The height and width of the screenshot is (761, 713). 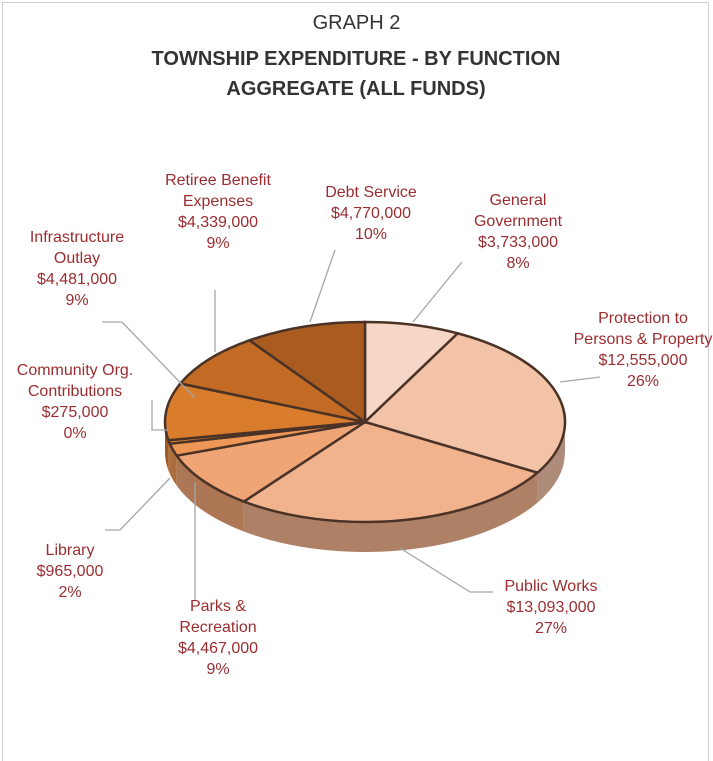 I want to click on label-value: $965,000, so click(x=70, y=571).